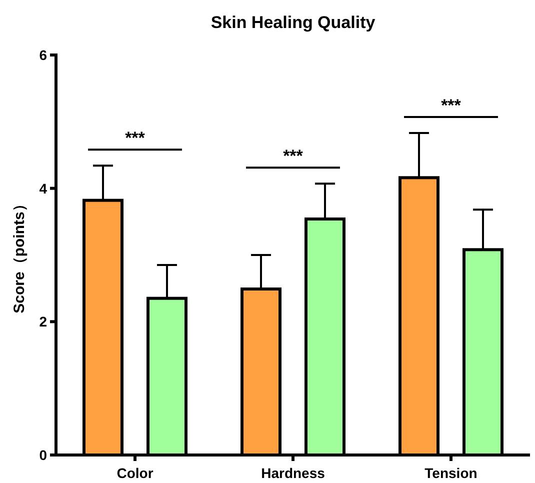  Describe the element at coordinates (451, 473) in the screenshot. I see `x-tick-label: Tension` at that location.